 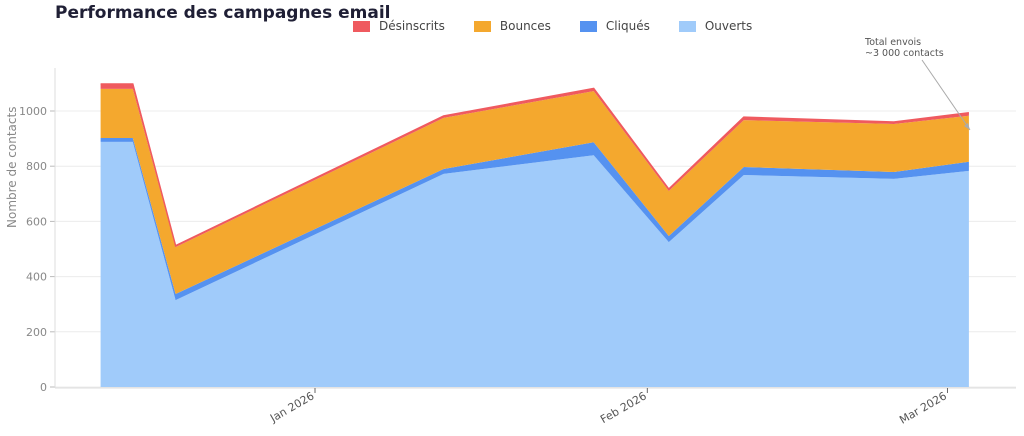 I want to click on legend-item-cliques: Cliqués, so click(x=614, y=26).